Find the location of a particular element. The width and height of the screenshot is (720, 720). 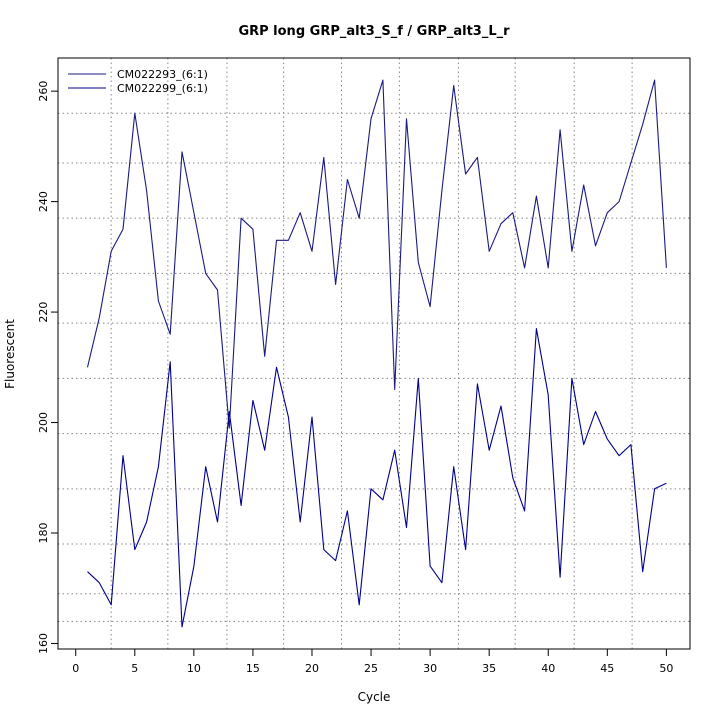

x-tick-label: 45 is located at coordinates (607, 668).